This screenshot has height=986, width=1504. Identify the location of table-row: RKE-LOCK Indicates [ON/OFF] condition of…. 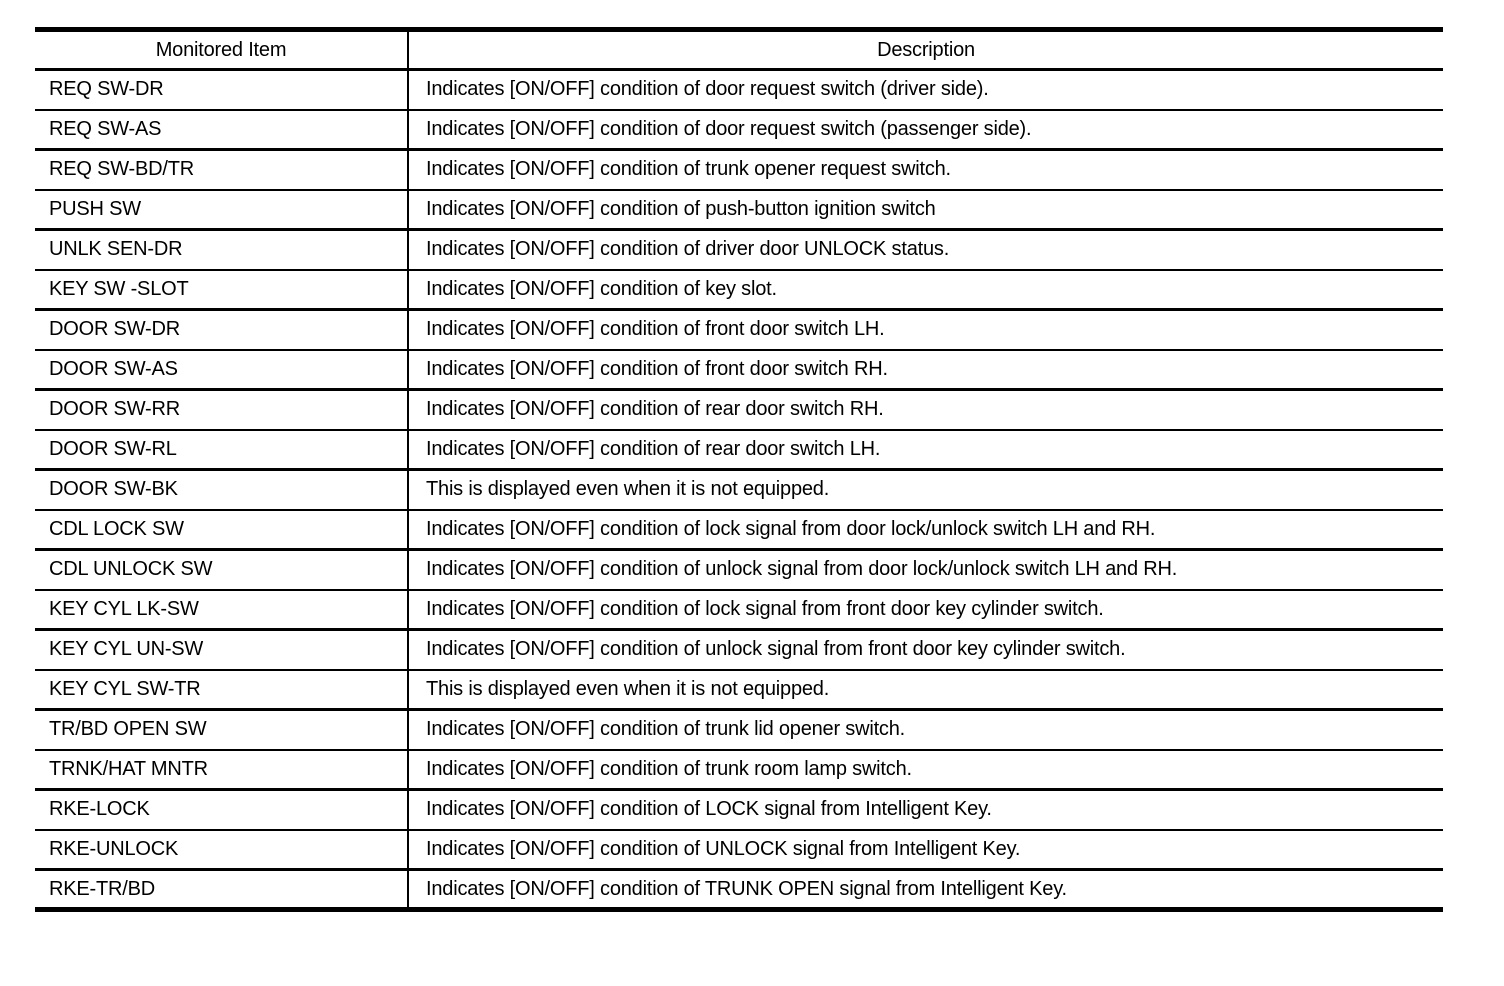
(739, 810).